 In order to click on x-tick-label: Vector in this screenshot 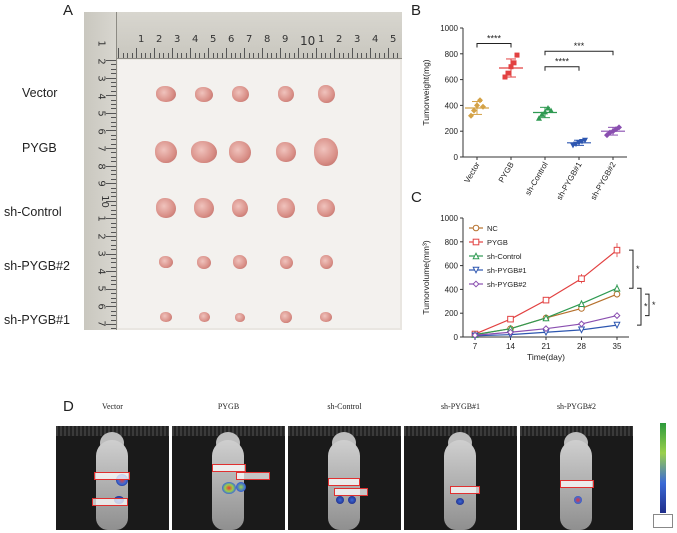, I will do `click(472, 172)`.